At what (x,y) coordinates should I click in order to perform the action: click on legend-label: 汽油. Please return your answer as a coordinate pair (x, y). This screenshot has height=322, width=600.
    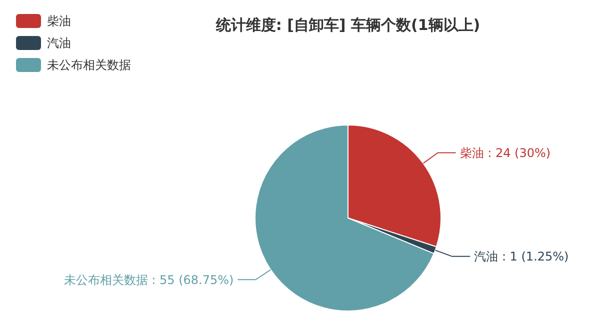
    Looking at the image, I should click on (59, 43).